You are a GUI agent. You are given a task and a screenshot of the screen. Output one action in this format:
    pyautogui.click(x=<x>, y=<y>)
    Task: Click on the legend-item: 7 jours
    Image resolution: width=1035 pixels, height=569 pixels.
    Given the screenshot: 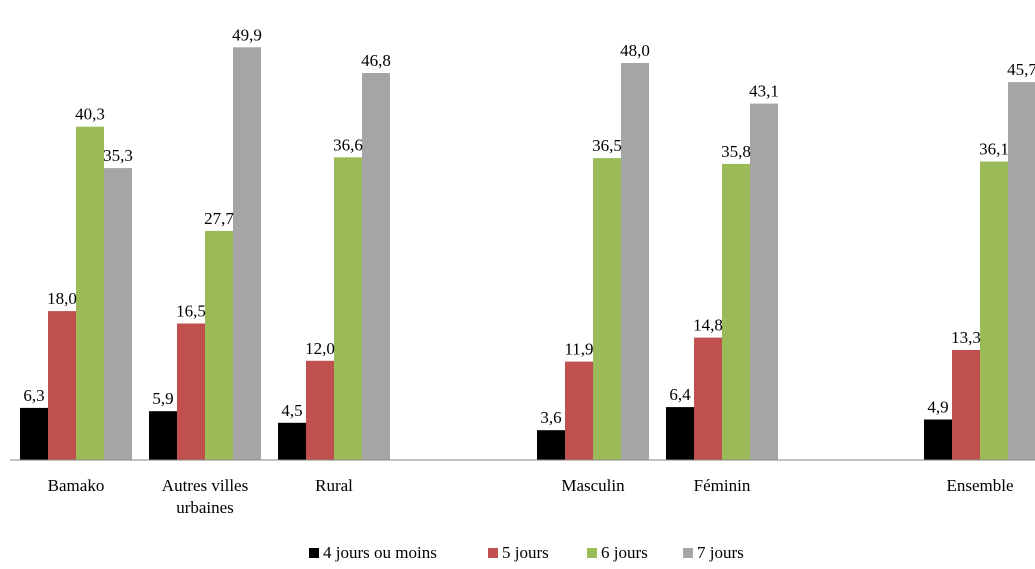 What is the action you would take?
    pyautogui.click(x=713, y=552)
    